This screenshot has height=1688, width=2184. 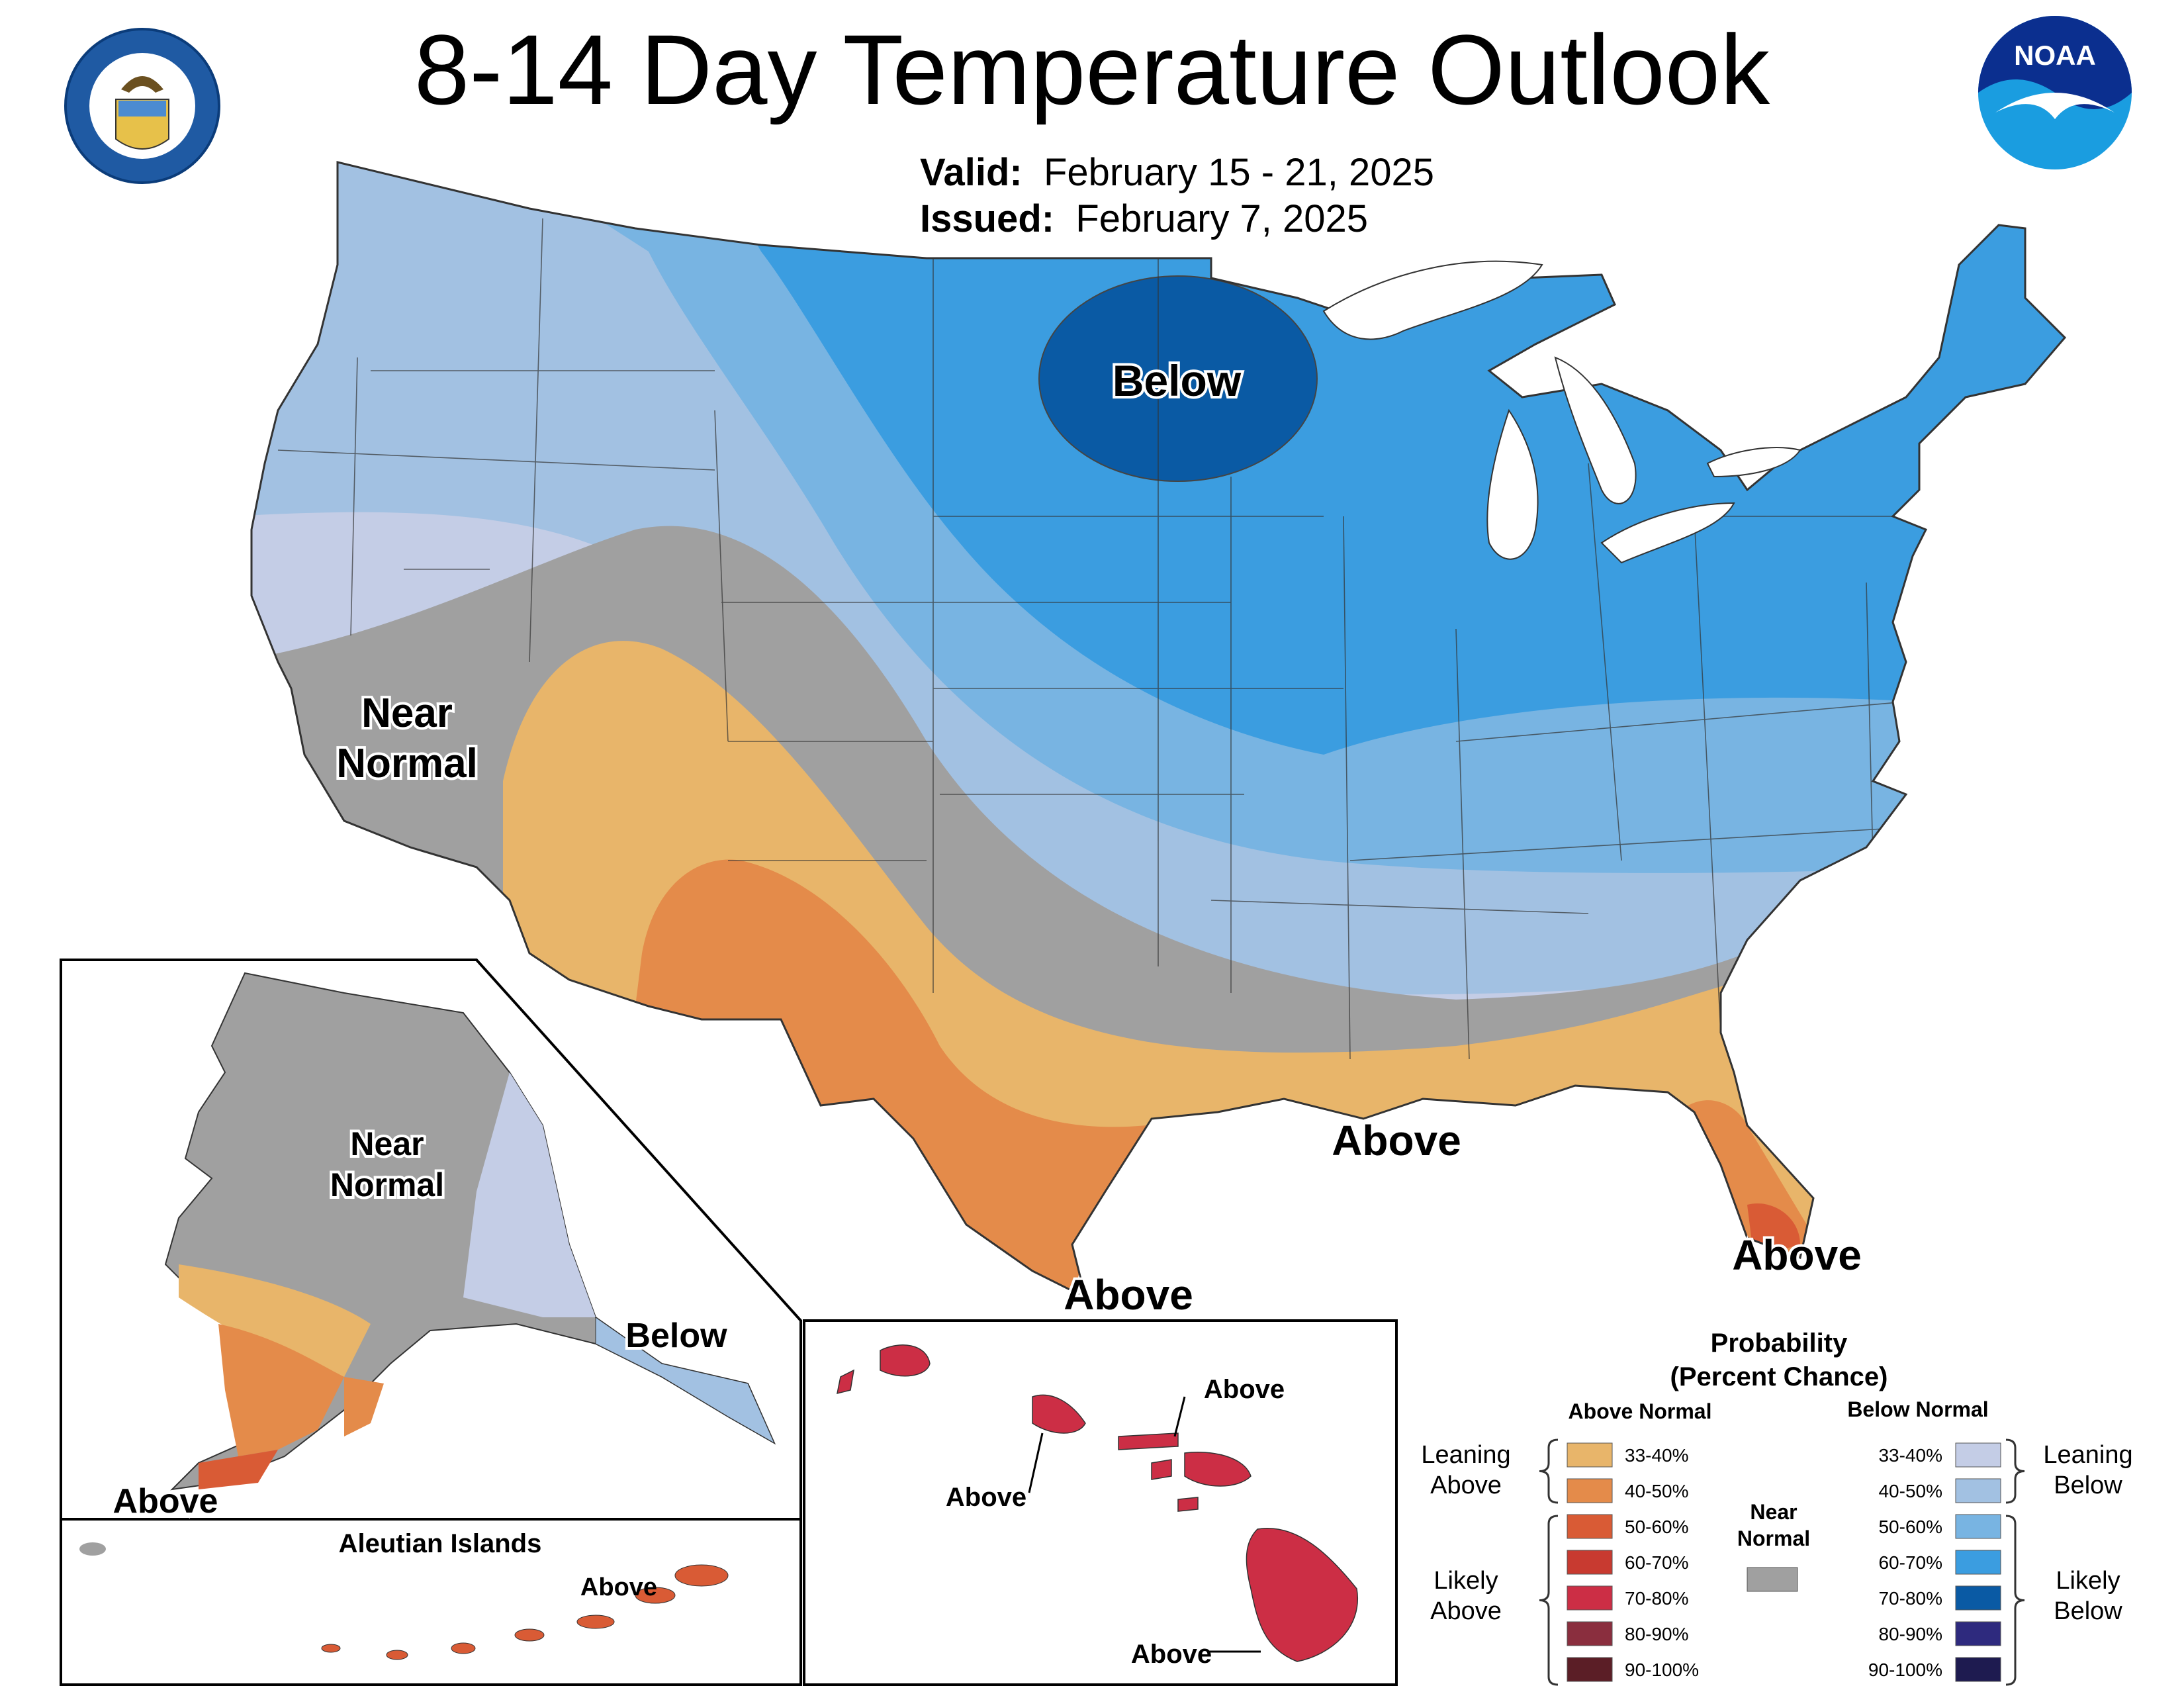 What do you see at coordinates (1657, 1455) in the screenshot?
I see `legend-label-above: 33-40%` at bounding box center [1657, 1455].